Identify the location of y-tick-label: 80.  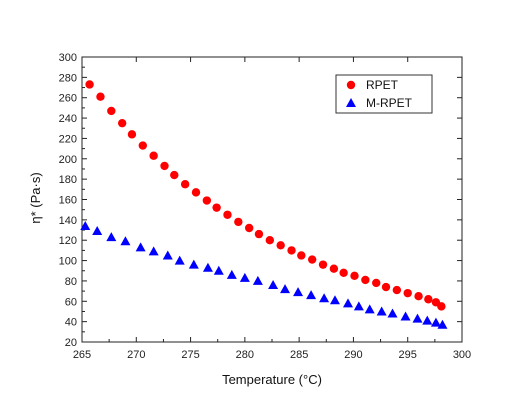
(71, 282).